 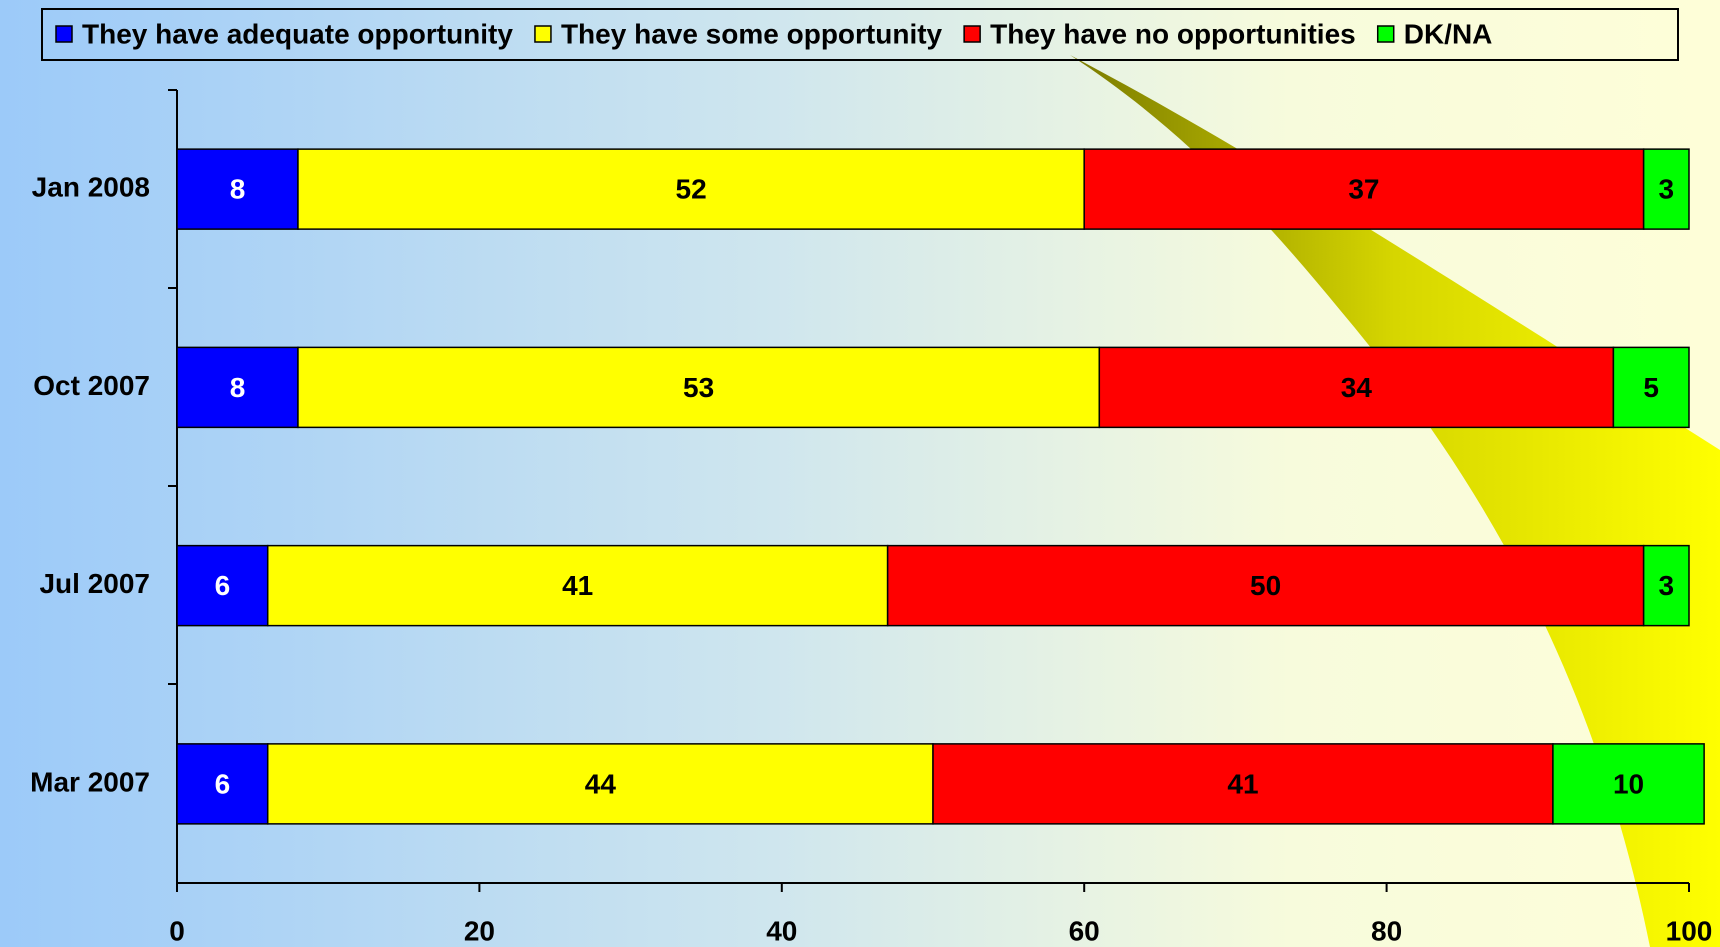 I want to click on category-ticks, so click(x=172, y=387).